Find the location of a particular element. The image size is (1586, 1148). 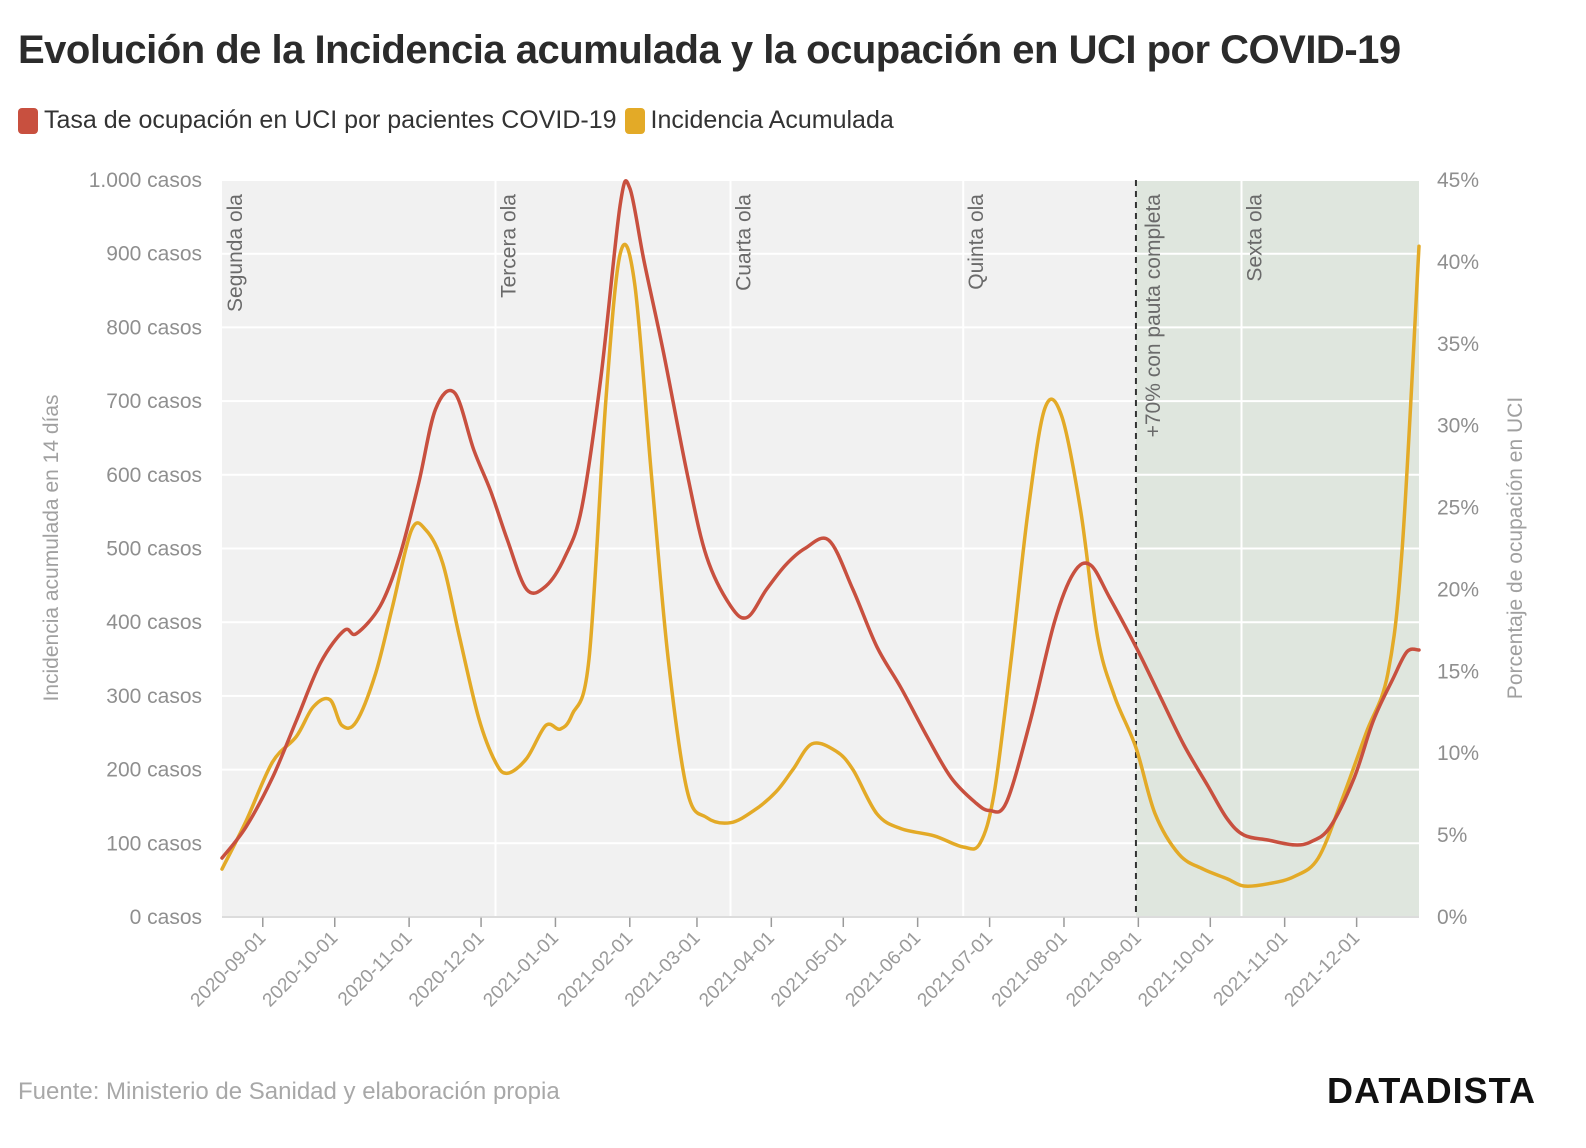

x-tick-label: 2020-10-01 is located at coordinates (301, 970).